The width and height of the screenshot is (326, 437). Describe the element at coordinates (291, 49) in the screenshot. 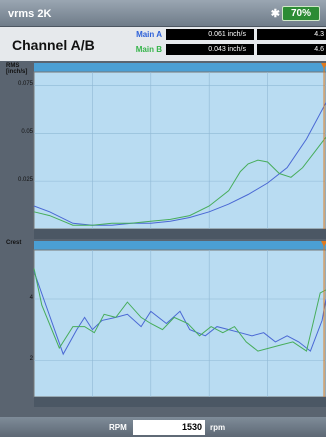

I see `main-b-secondary: 4.6` at that location.